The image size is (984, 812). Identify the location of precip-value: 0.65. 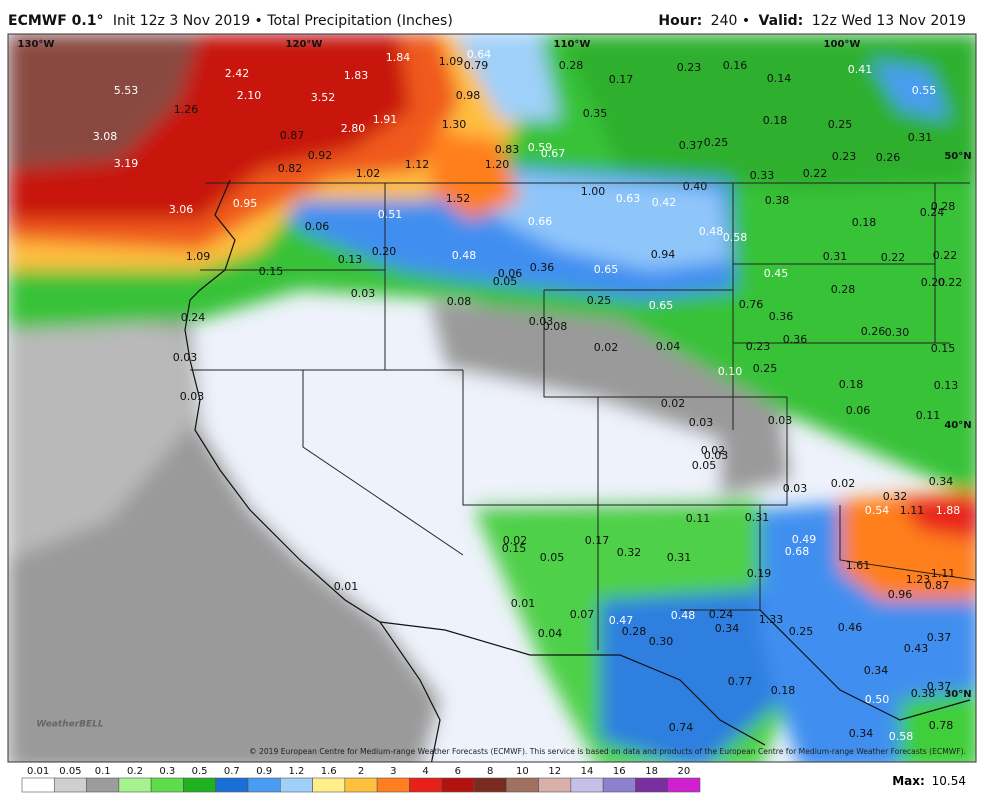
(606, 269).